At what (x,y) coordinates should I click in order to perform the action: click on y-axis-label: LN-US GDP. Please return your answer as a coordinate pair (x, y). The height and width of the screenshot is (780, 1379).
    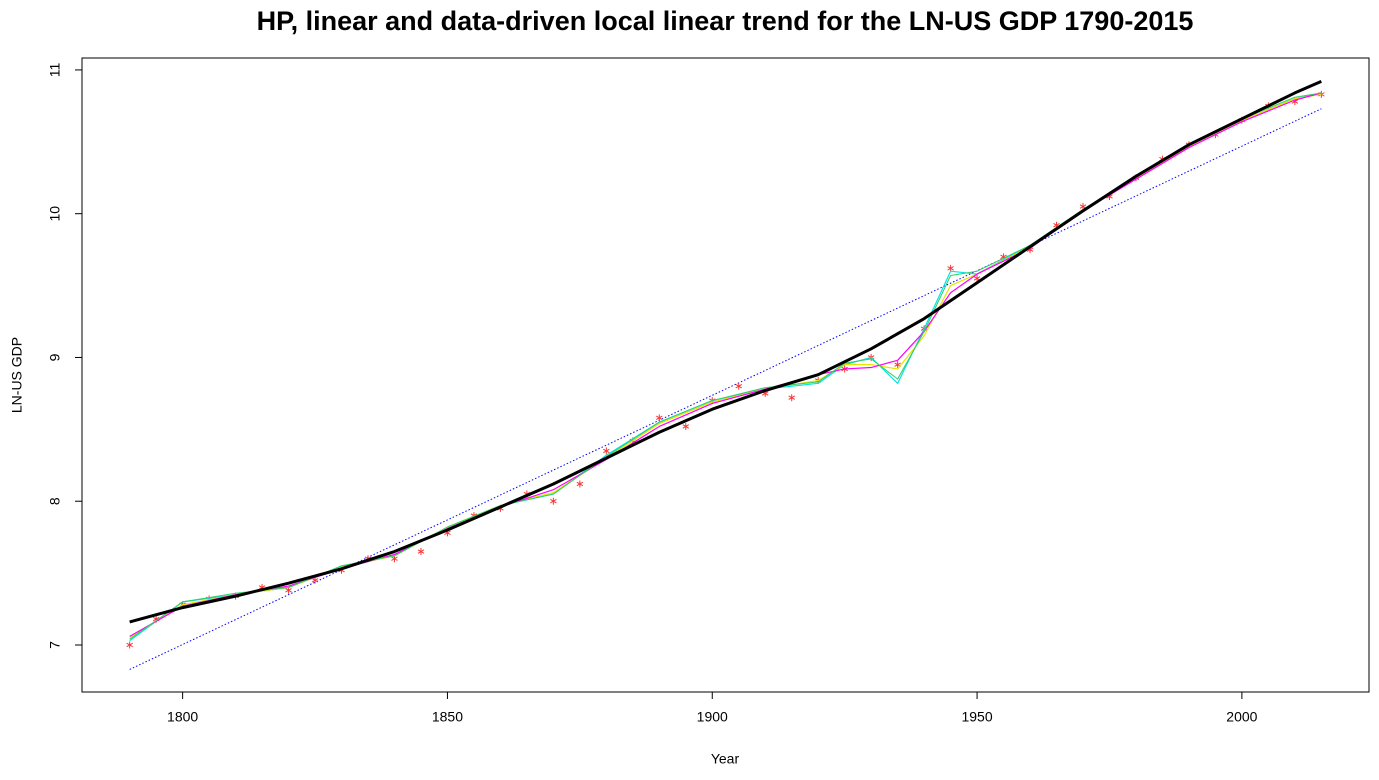
    Looking at the image, I should click on (17, 375).